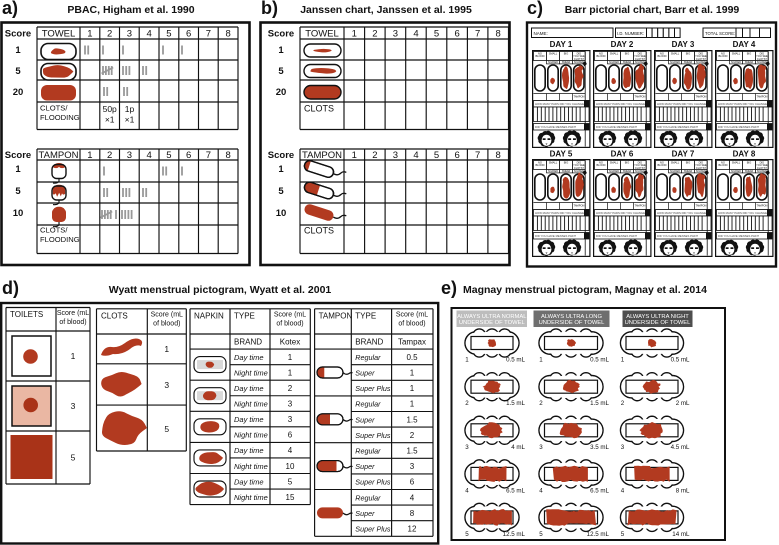 This screenshot has width=779, height=545. Describe the element at coordinates (762, 168) in the screenshot. I see `svg-text: CLOTS?` at that location.